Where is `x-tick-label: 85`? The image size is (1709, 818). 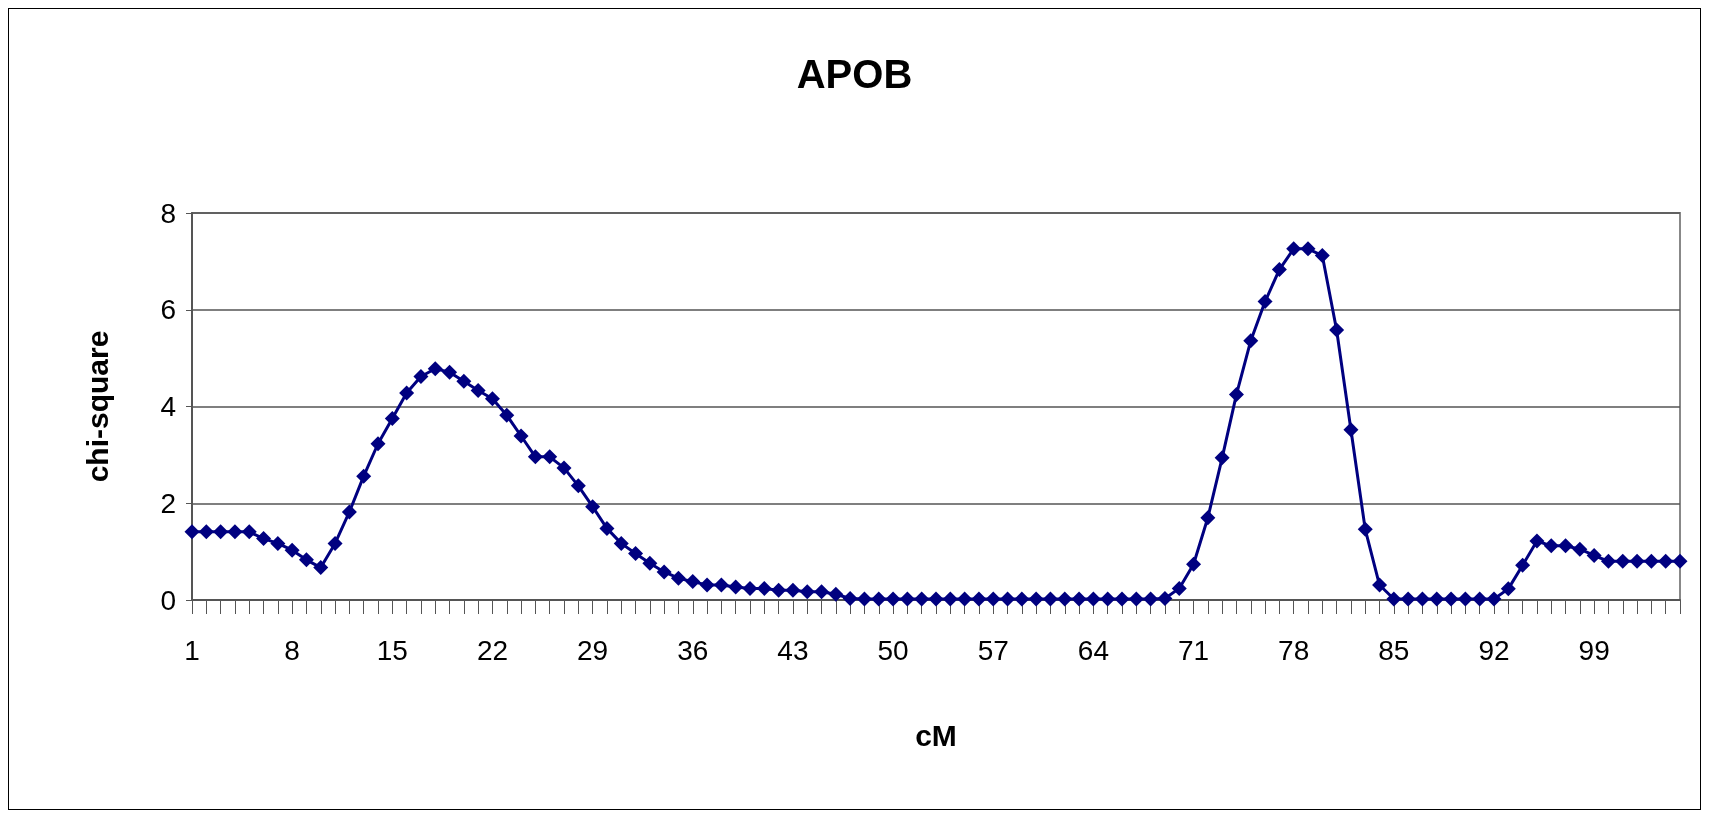
x-tick-label: 85 is located at coordinates (1394, 650).